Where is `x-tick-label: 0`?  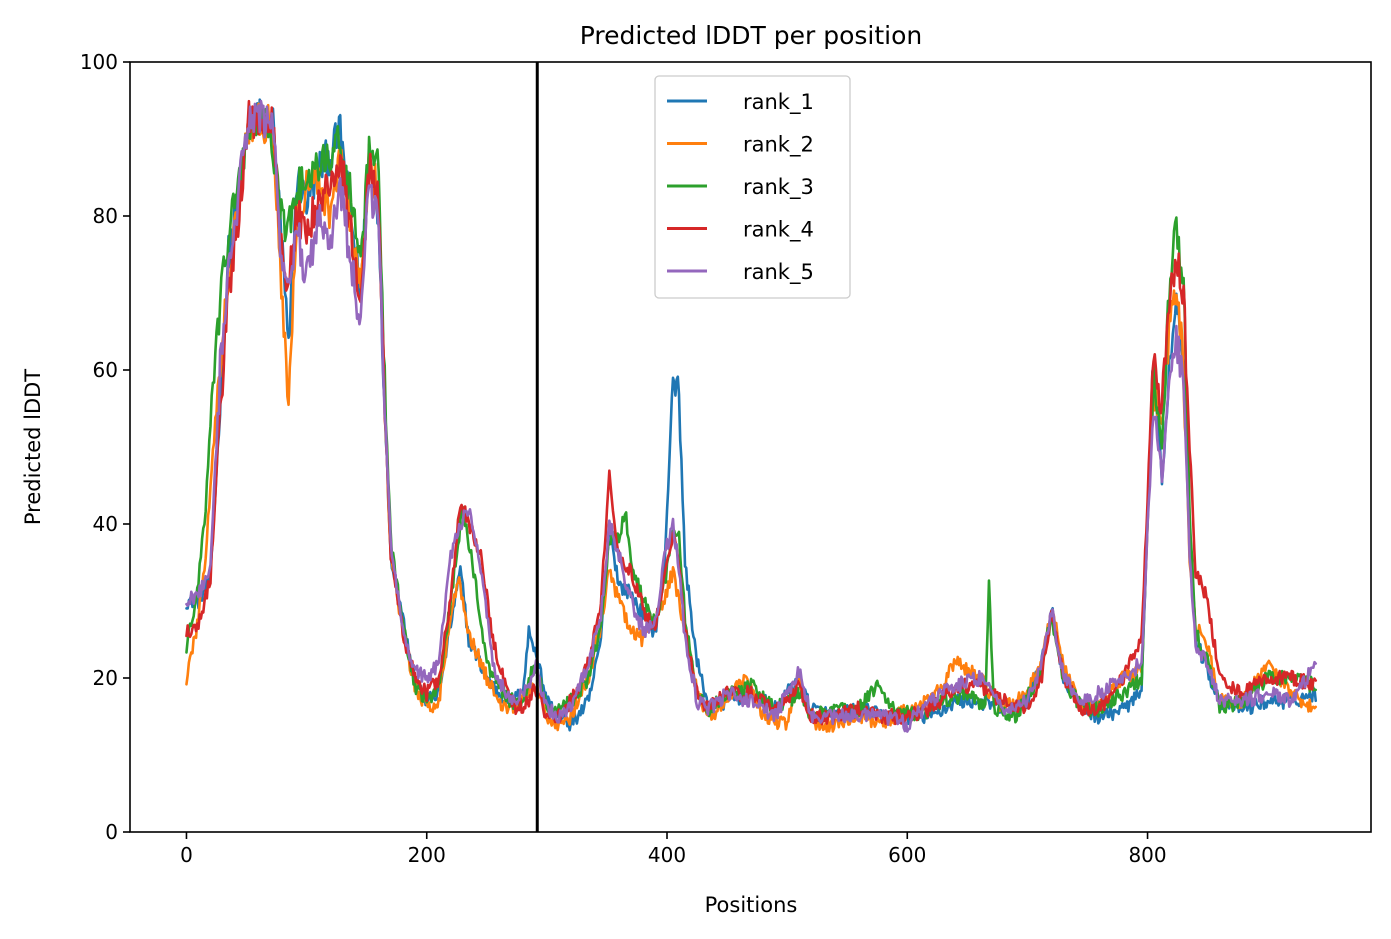
x-tick-label: 0 is located at coordinates (186, 855).